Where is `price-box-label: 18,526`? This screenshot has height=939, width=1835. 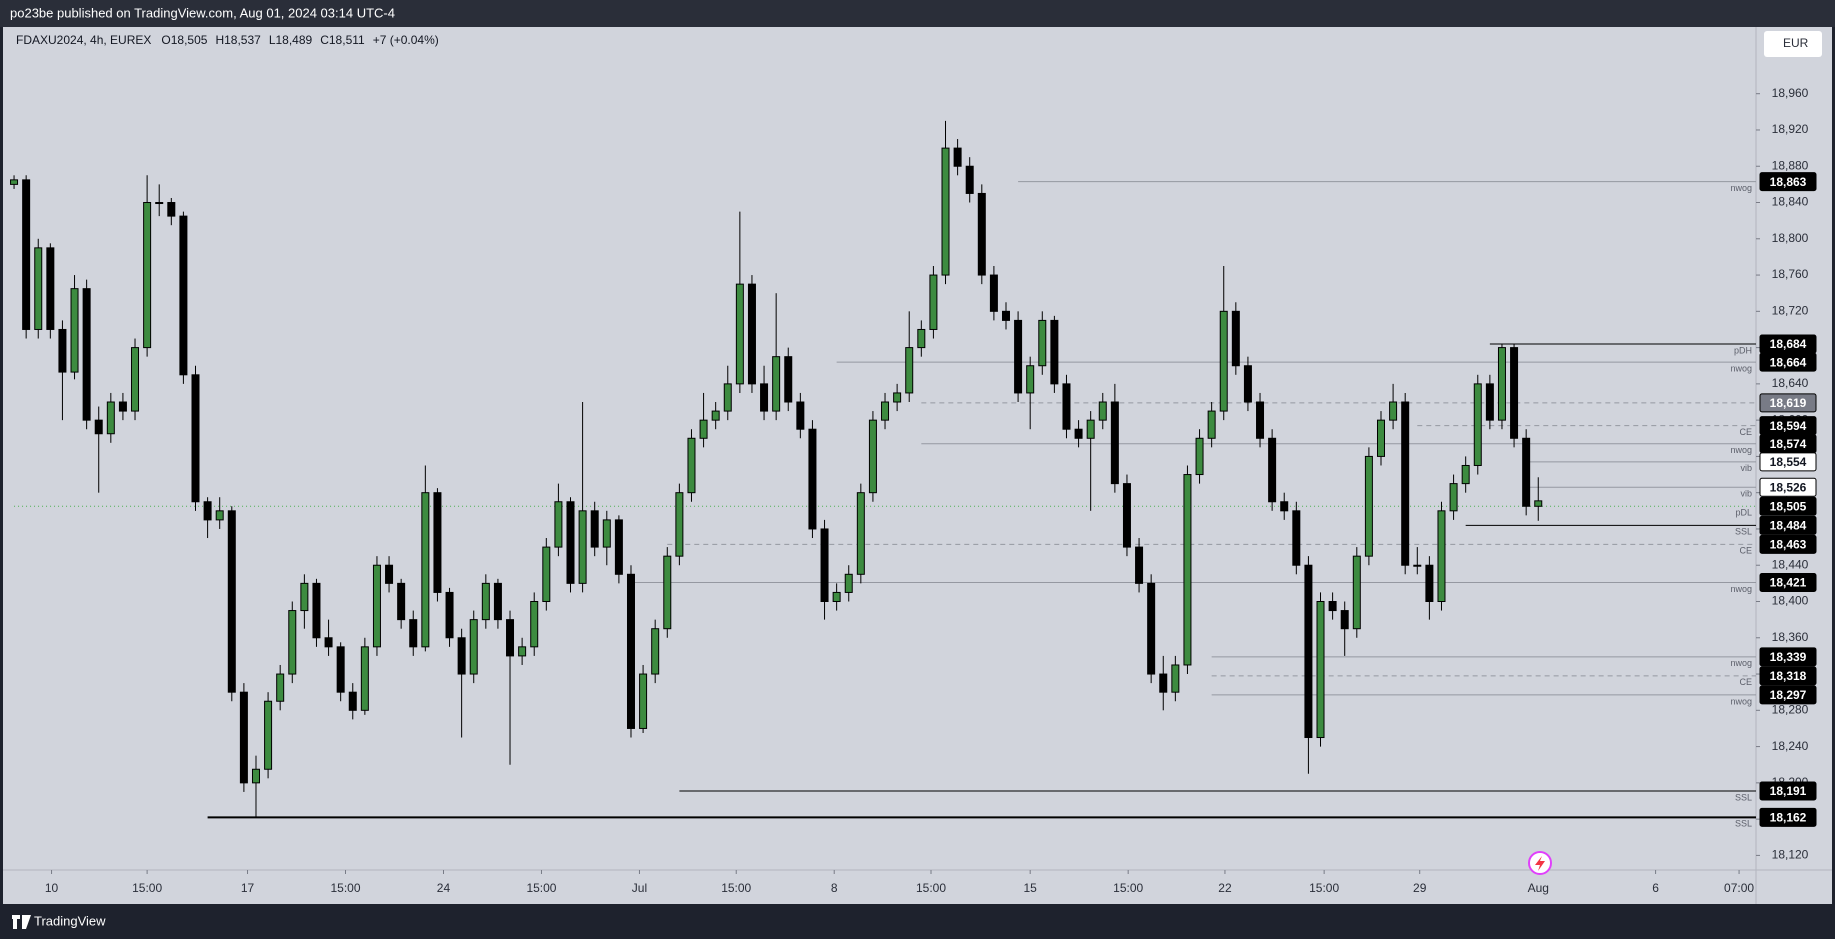 price-box-label: 18,526 is located at coordinates (1788, 487).